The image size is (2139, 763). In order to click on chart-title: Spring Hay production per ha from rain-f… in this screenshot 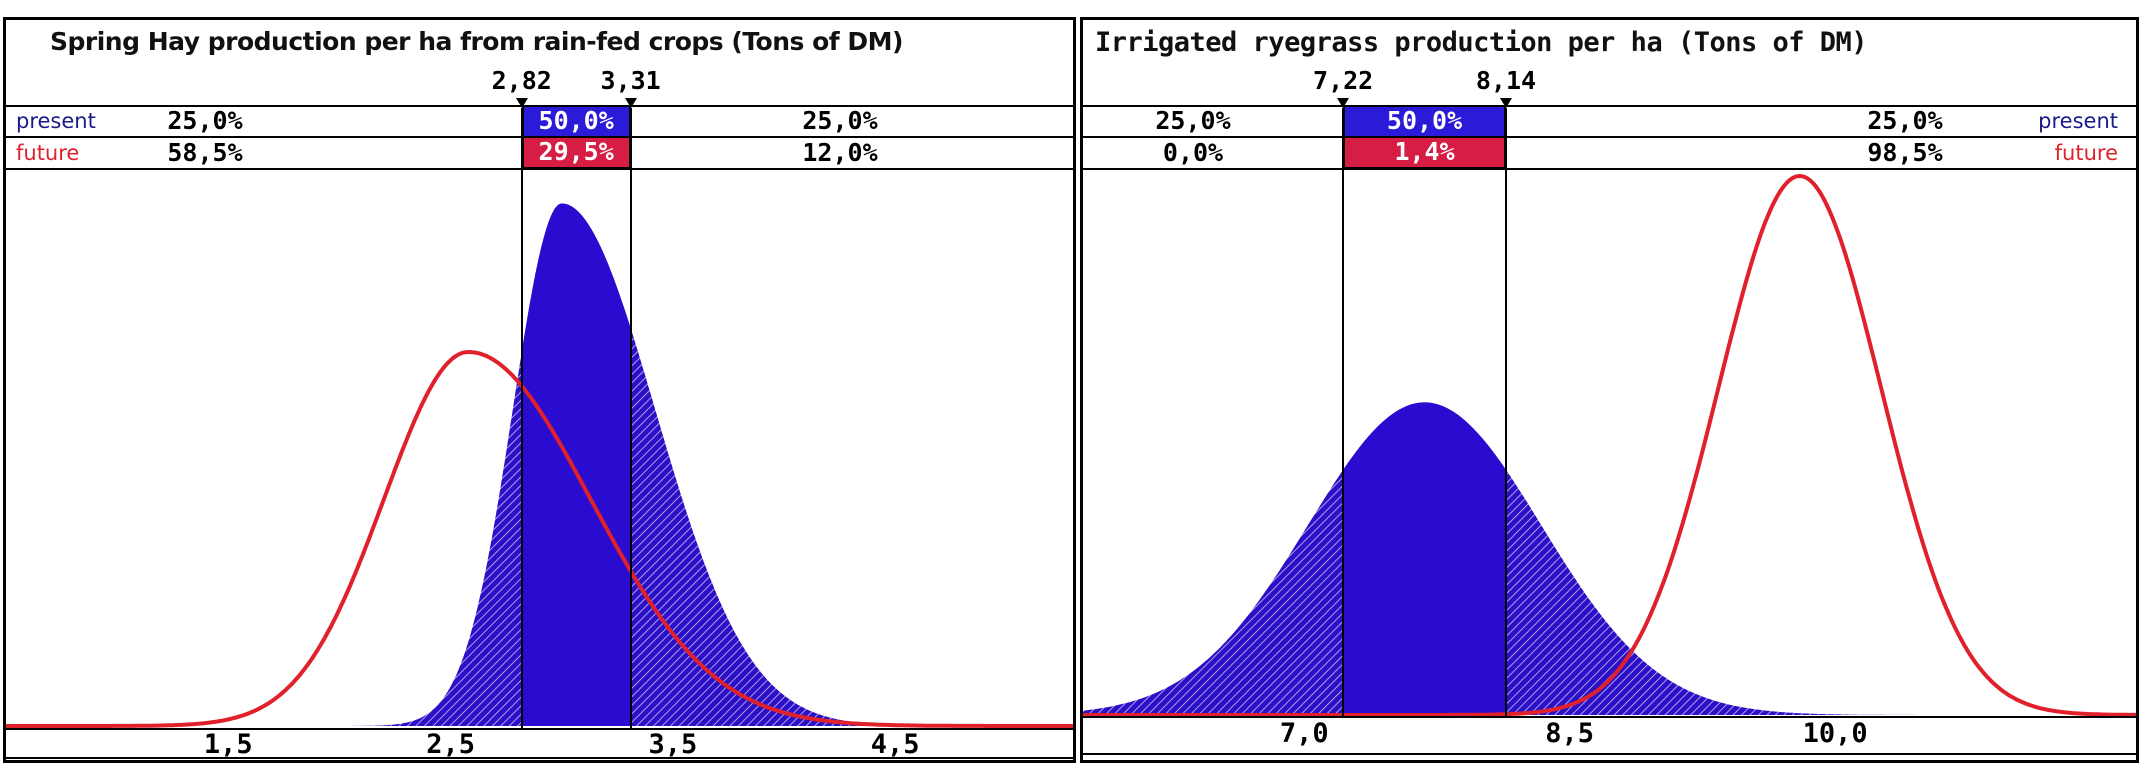, I will do `click(476, 41)`.